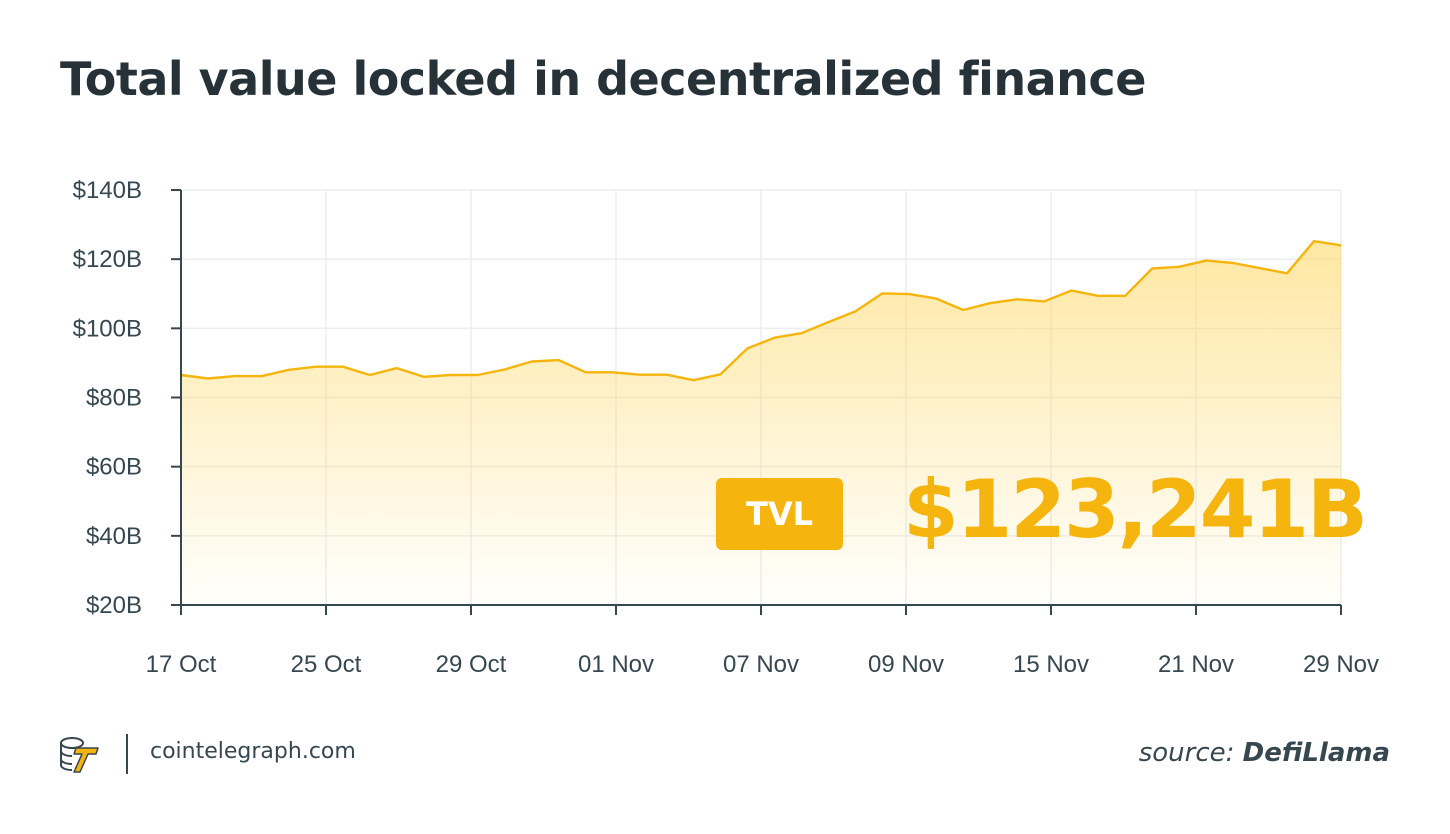 This screenshot has height=834, width=1450. Describe the element at coordinates (114, 467) in the screenshot. I see `y-tick-label: $60B` at that location.